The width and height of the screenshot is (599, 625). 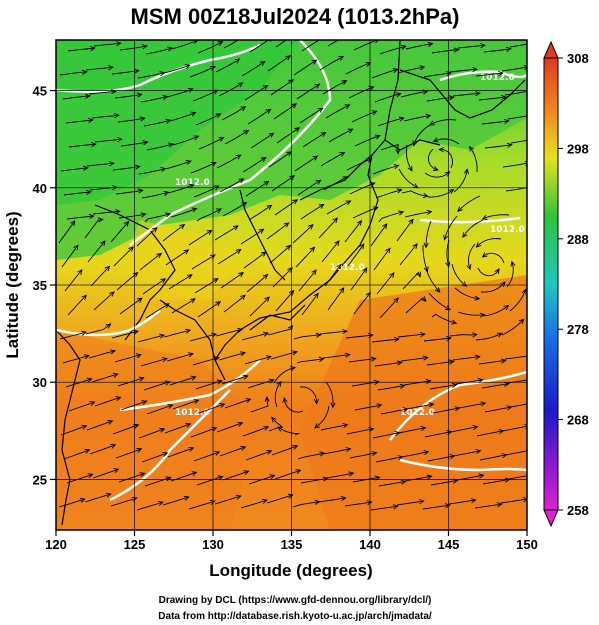 What do you see at coordinates (449, 544) in the screenshot?
I see `x-tick-label: 145` at bounding box center [449, 544].